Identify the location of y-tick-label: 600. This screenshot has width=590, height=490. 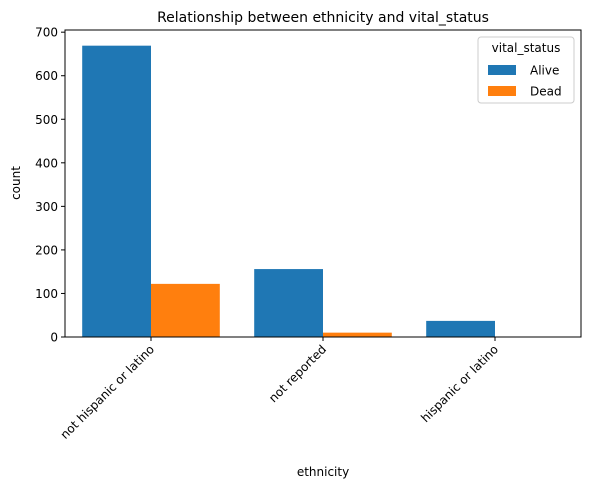
(46, 76).